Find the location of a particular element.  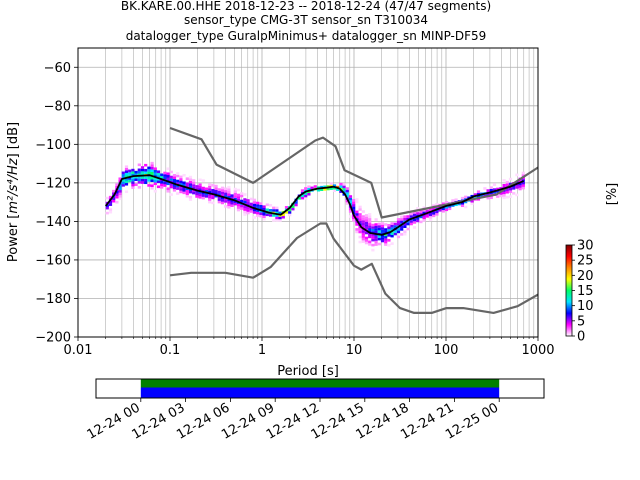

colorbar-tick-label: 30 is located at coordinates (585, 246).